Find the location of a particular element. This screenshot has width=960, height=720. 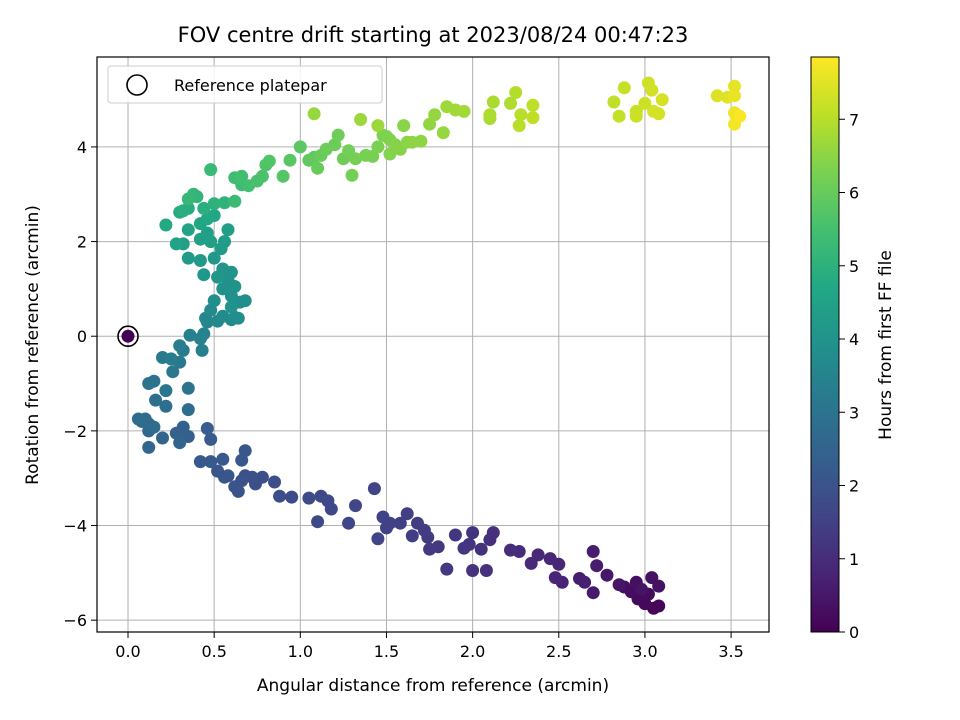

legend-label: Reference platepar is located at coordinates (250, 85).